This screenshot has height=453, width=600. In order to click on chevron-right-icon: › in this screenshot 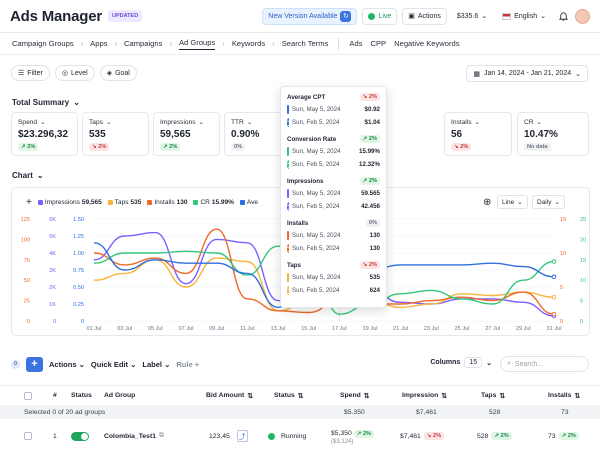, I will do `click(273, 43)`.